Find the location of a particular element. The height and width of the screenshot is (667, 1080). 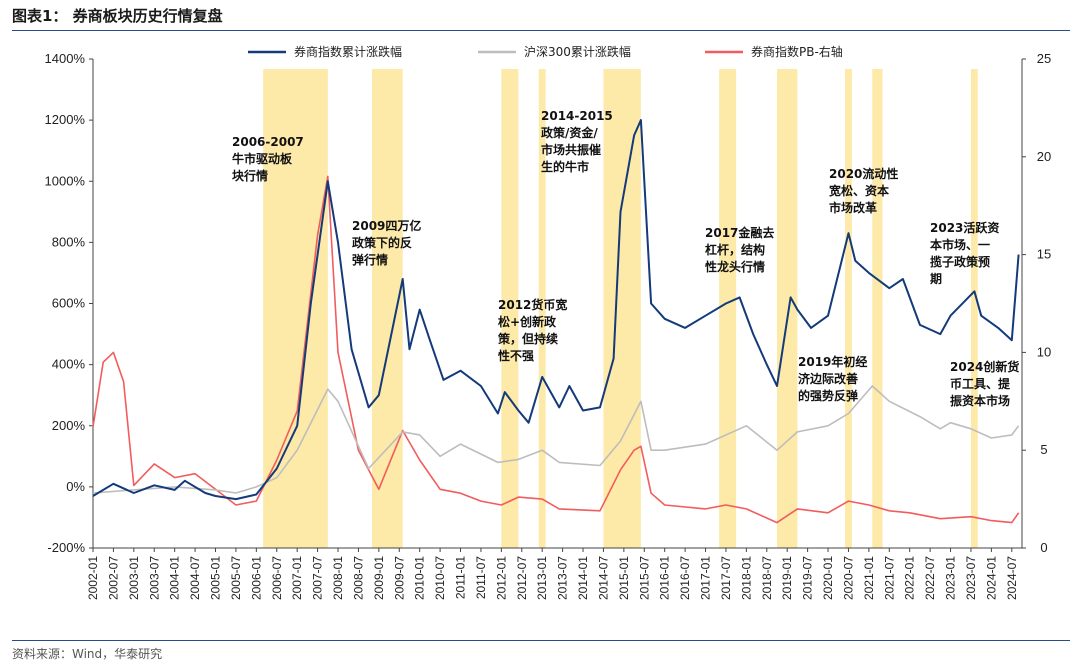

source-note: 资料来源：Wind，华泰研究 is located at coordinates (87, 654).